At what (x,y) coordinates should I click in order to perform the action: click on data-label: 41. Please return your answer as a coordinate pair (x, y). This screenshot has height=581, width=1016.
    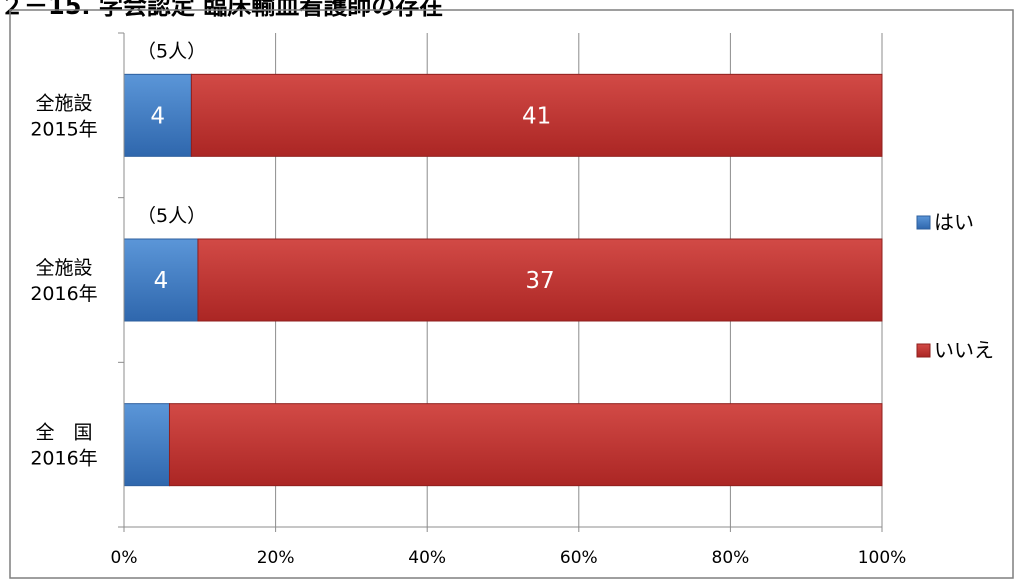
    Looking at the image, I should click on (536, 116).